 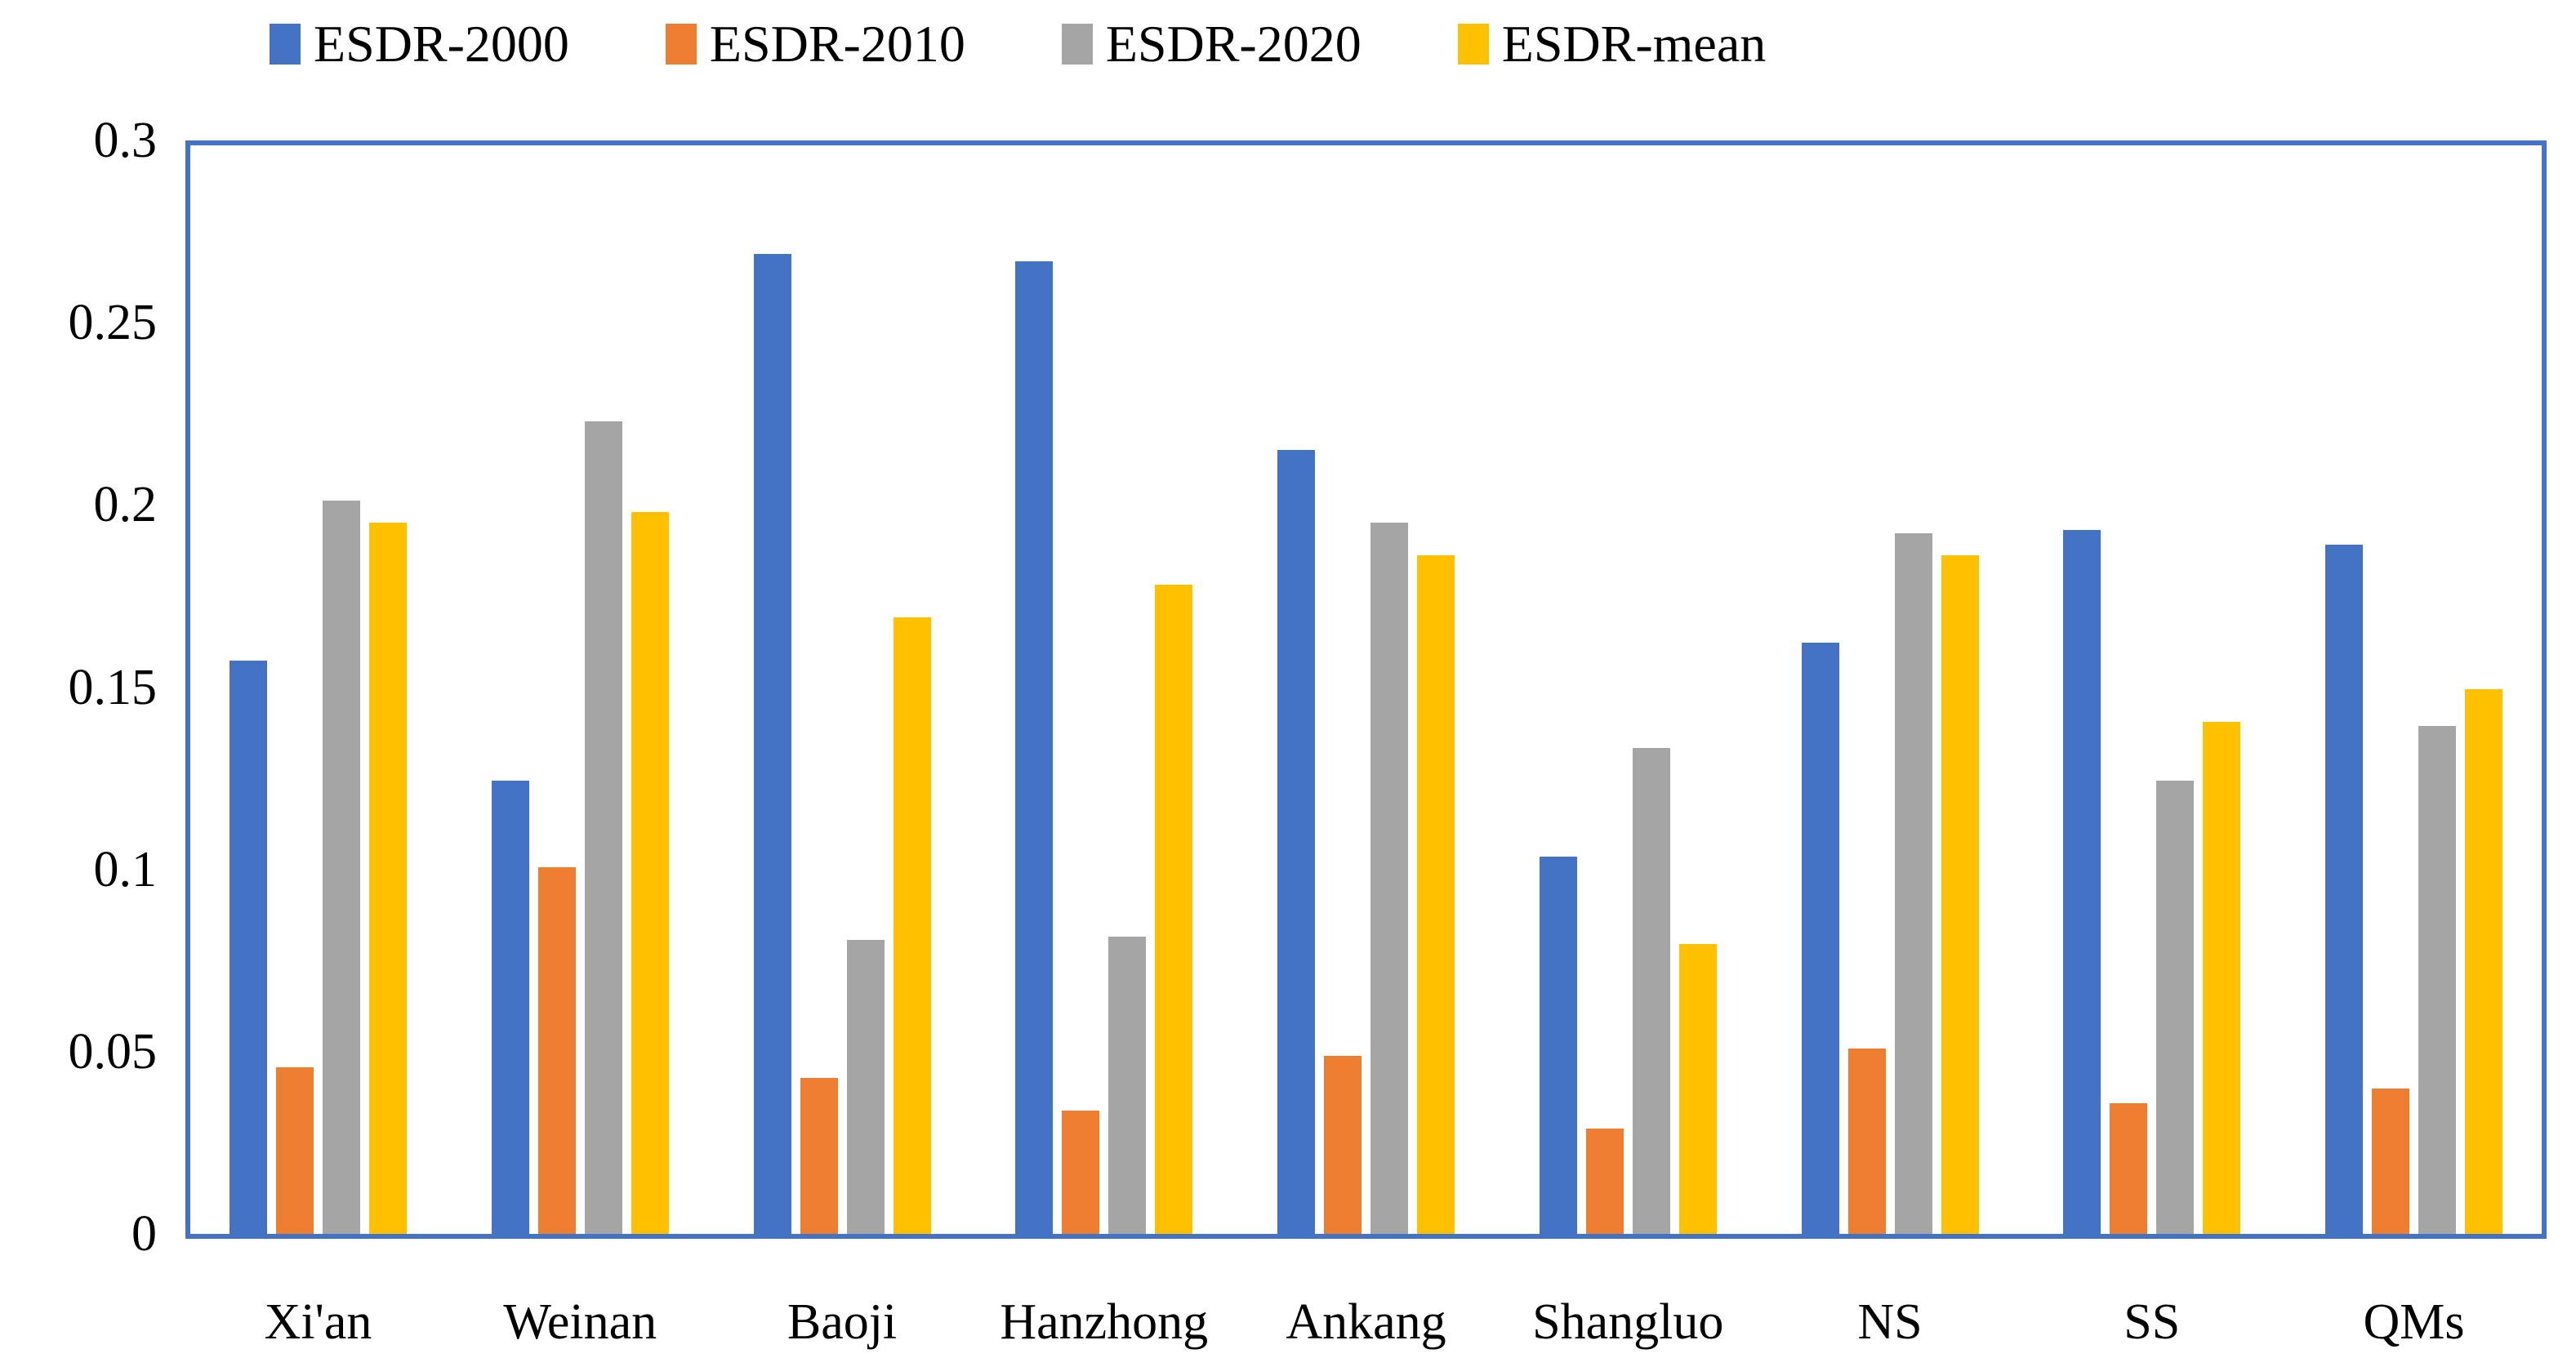 I want to click on bar-esdr-2000-ss, so click(x=2082, y=882).